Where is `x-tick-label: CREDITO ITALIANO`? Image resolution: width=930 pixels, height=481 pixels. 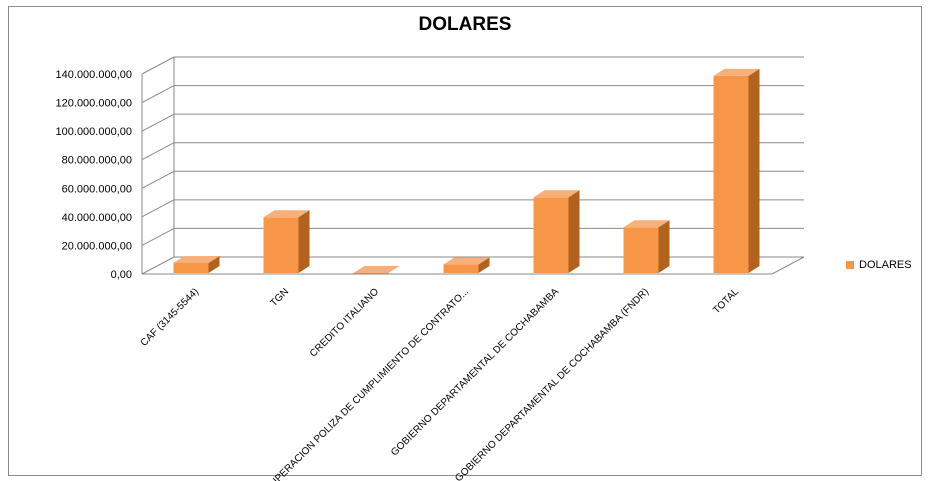 x-tick-label: CREDITO ITALIANO is located at coordinates (344, 322).